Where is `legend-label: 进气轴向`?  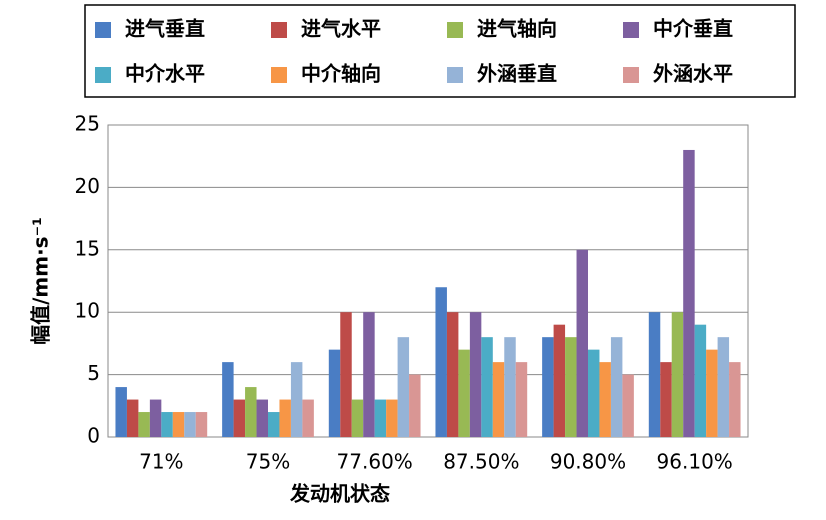
legend-label: 进气轴向 is located at coordinates (517, 29).